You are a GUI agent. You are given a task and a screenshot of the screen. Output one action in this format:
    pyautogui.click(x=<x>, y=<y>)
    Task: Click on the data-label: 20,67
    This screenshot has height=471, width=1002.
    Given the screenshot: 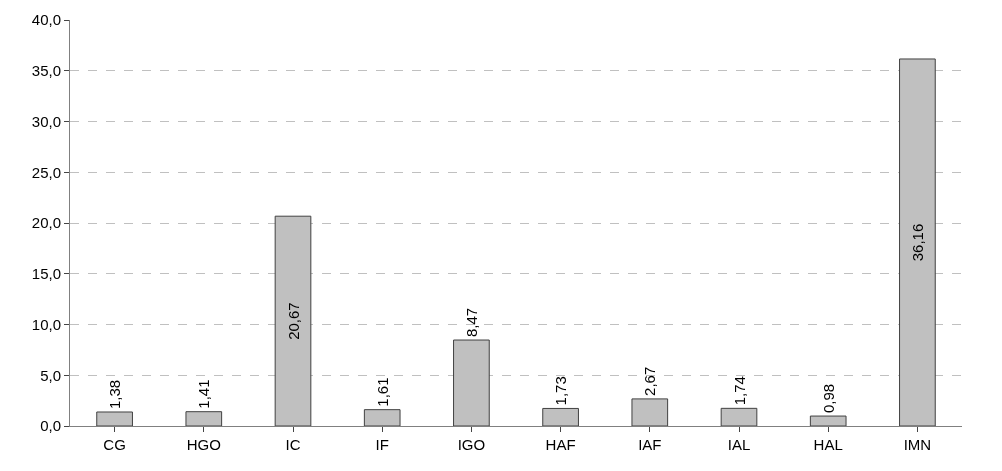 What is the action you would take?
    pyautogui.click(x=293, y=321)
    